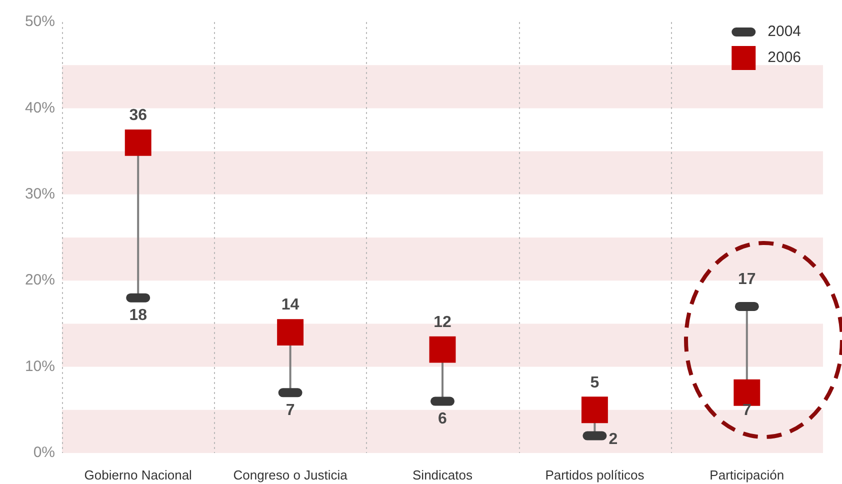 This screenshot has width=842, height=484. What do you see at coordinates (595, 383) in the screenshot?
I see `data-label: 5` at bounding box center [595, 383].